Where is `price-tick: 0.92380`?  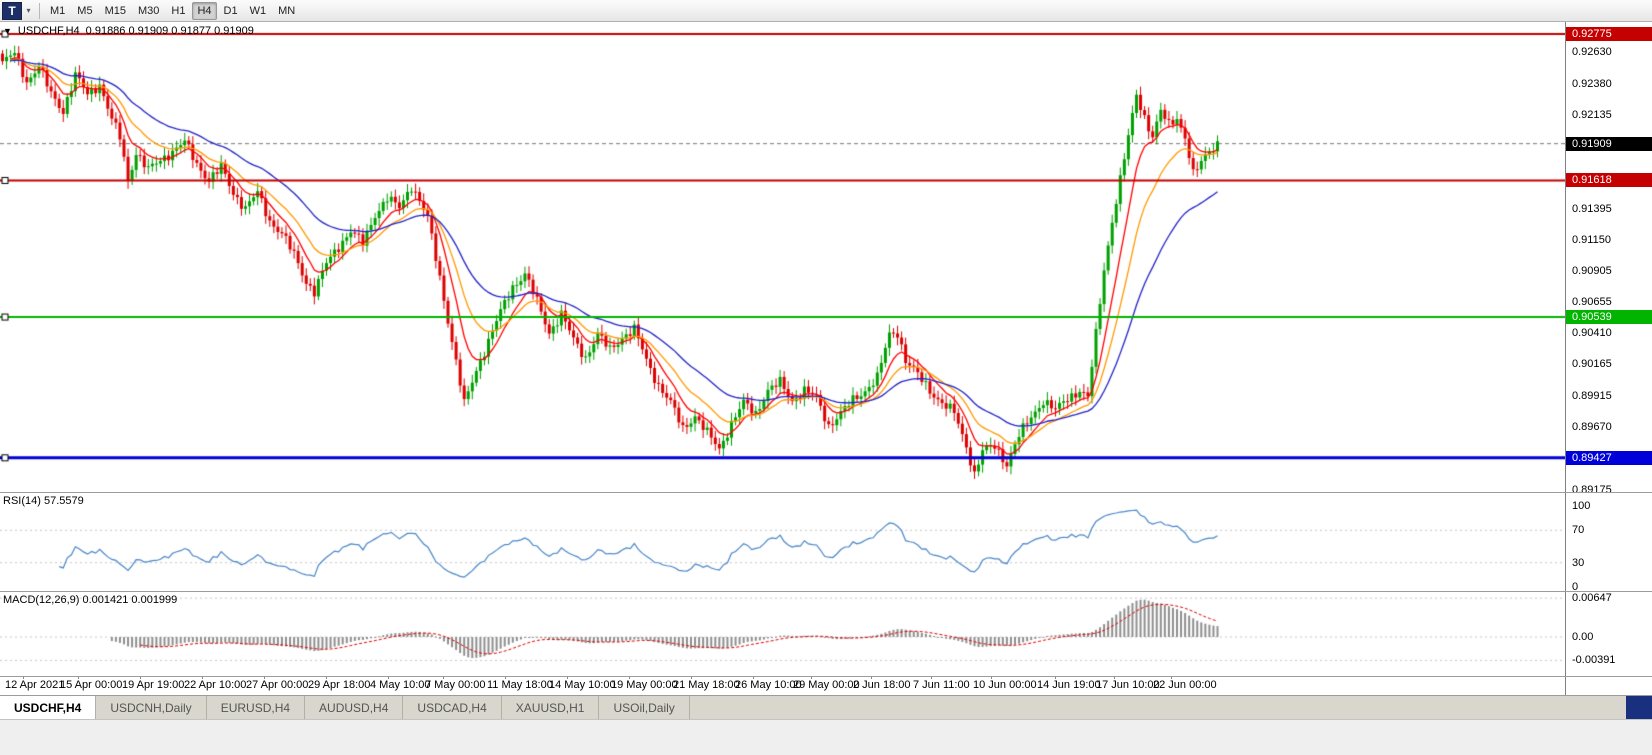
price-tick: 0.92380 is located at coordinates (1592, 84).